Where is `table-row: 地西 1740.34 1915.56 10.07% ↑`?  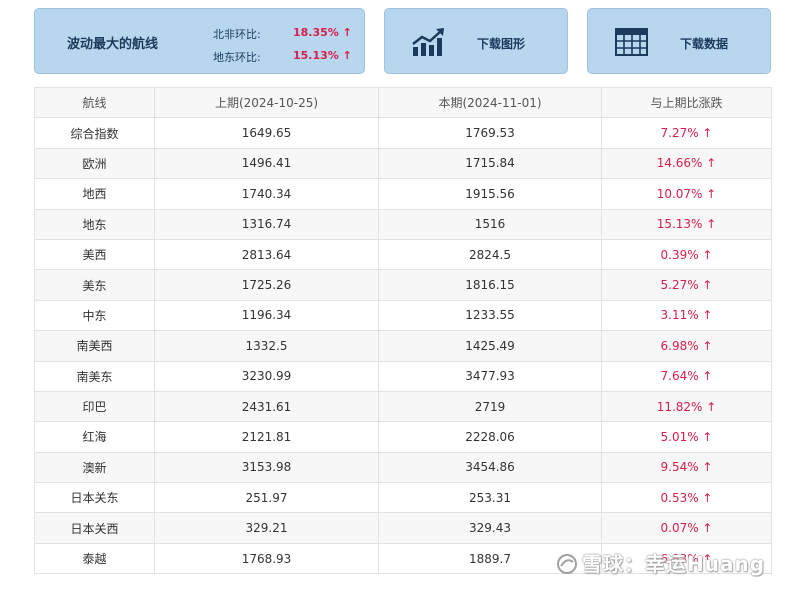 table-row: 地西 1740.34 1915.56 10.07% ↑ is located at coordinates (403, 194).